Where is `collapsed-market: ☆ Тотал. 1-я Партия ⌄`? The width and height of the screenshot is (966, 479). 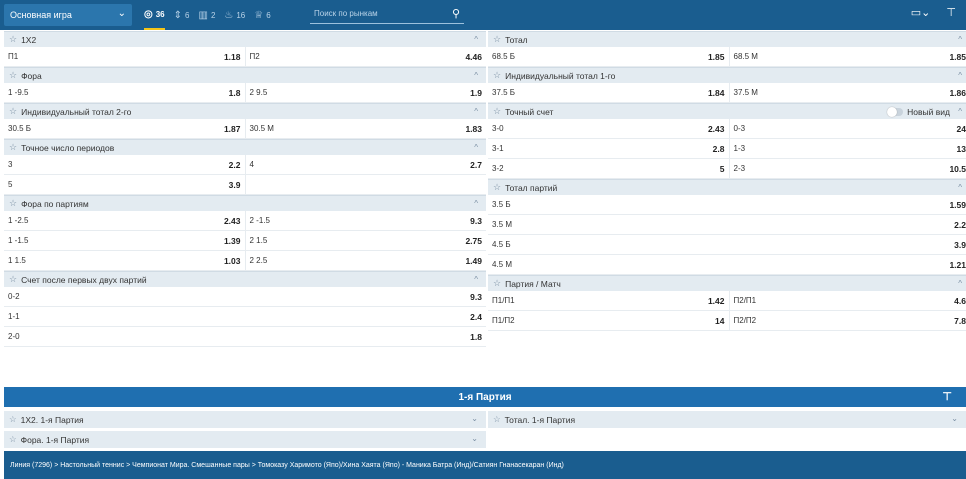 collapsed-market: ☆ Тотал. 1-я Партия ⌄ is located at coordinates (727, 419).